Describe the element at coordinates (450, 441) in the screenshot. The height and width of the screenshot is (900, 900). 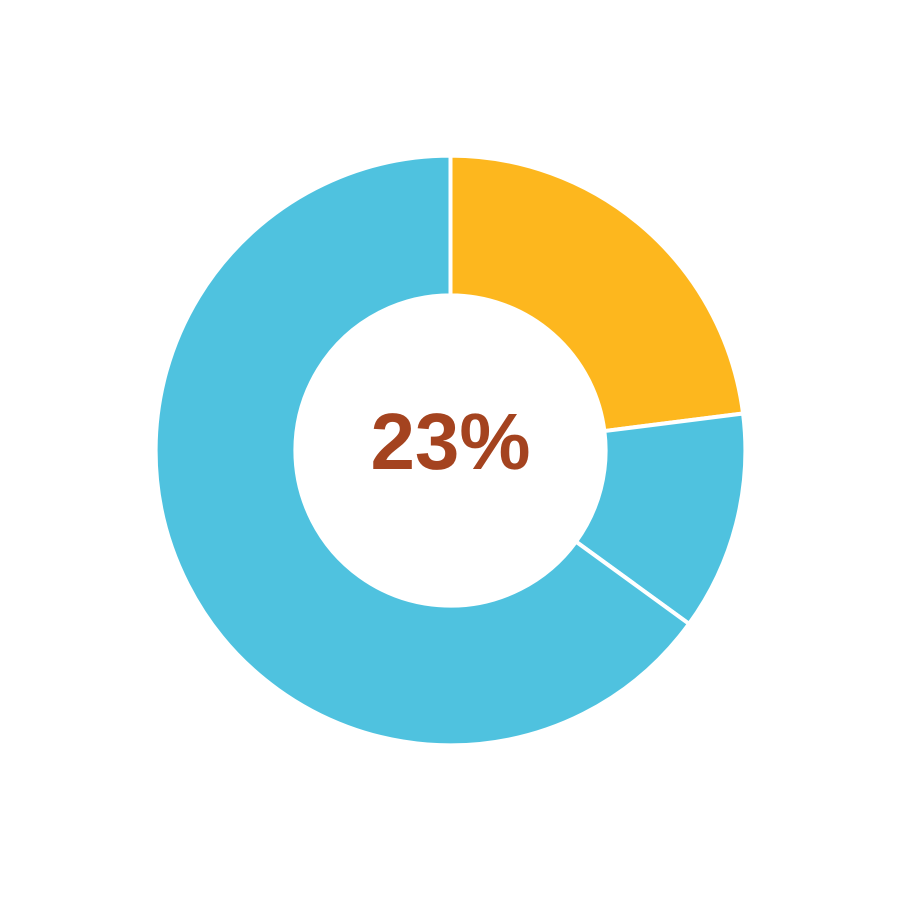
I see `text: 23%` at that location.